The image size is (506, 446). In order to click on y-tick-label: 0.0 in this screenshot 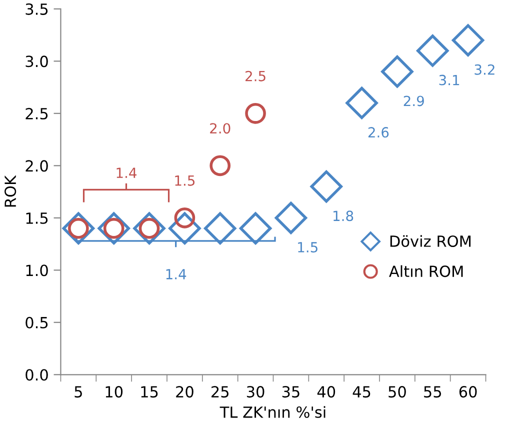, I will do `click(37, 375)`.